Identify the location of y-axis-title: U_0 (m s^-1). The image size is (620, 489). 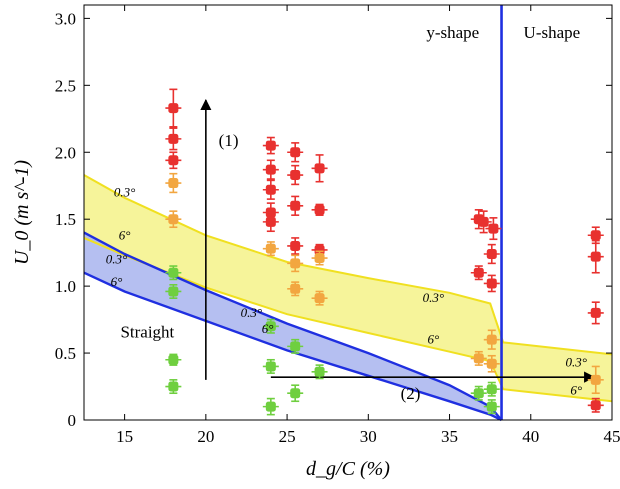
(22, 212).